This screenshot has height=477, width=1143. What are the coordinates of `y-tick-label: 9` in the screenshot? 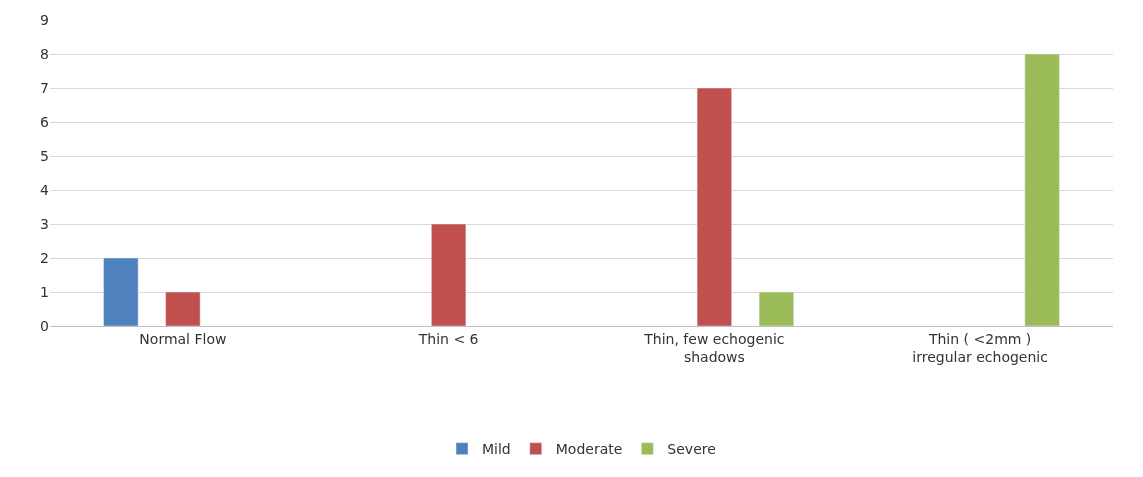 It's located at (44, 19).